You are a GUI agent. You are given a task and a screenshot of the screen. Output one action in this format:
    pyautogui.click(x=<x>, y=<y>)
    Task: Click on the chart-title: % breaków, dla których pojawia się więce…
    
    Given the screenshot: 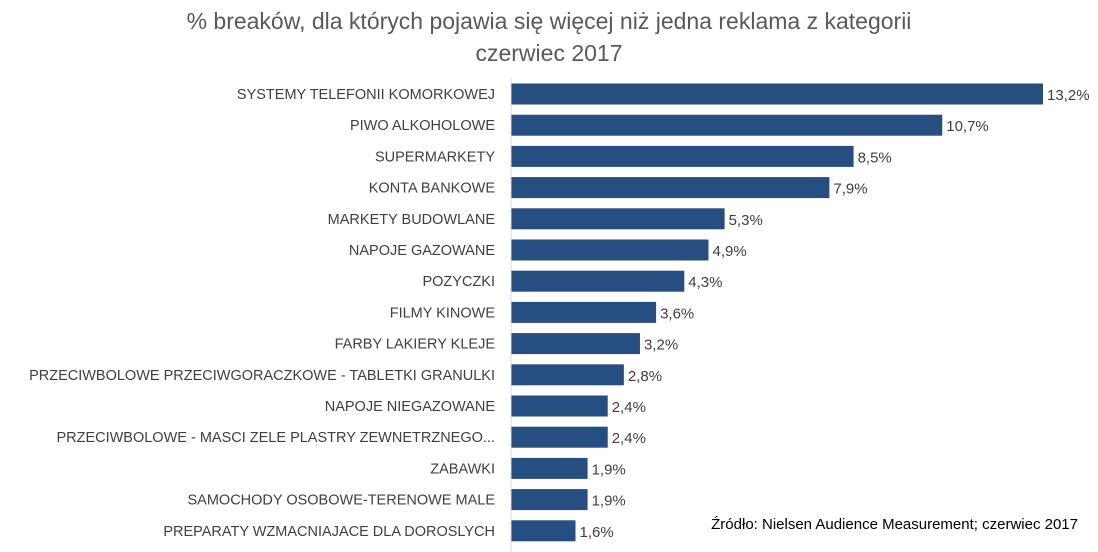 What is the action you would take?
    pyautogui.click(x=549, y=21)
    